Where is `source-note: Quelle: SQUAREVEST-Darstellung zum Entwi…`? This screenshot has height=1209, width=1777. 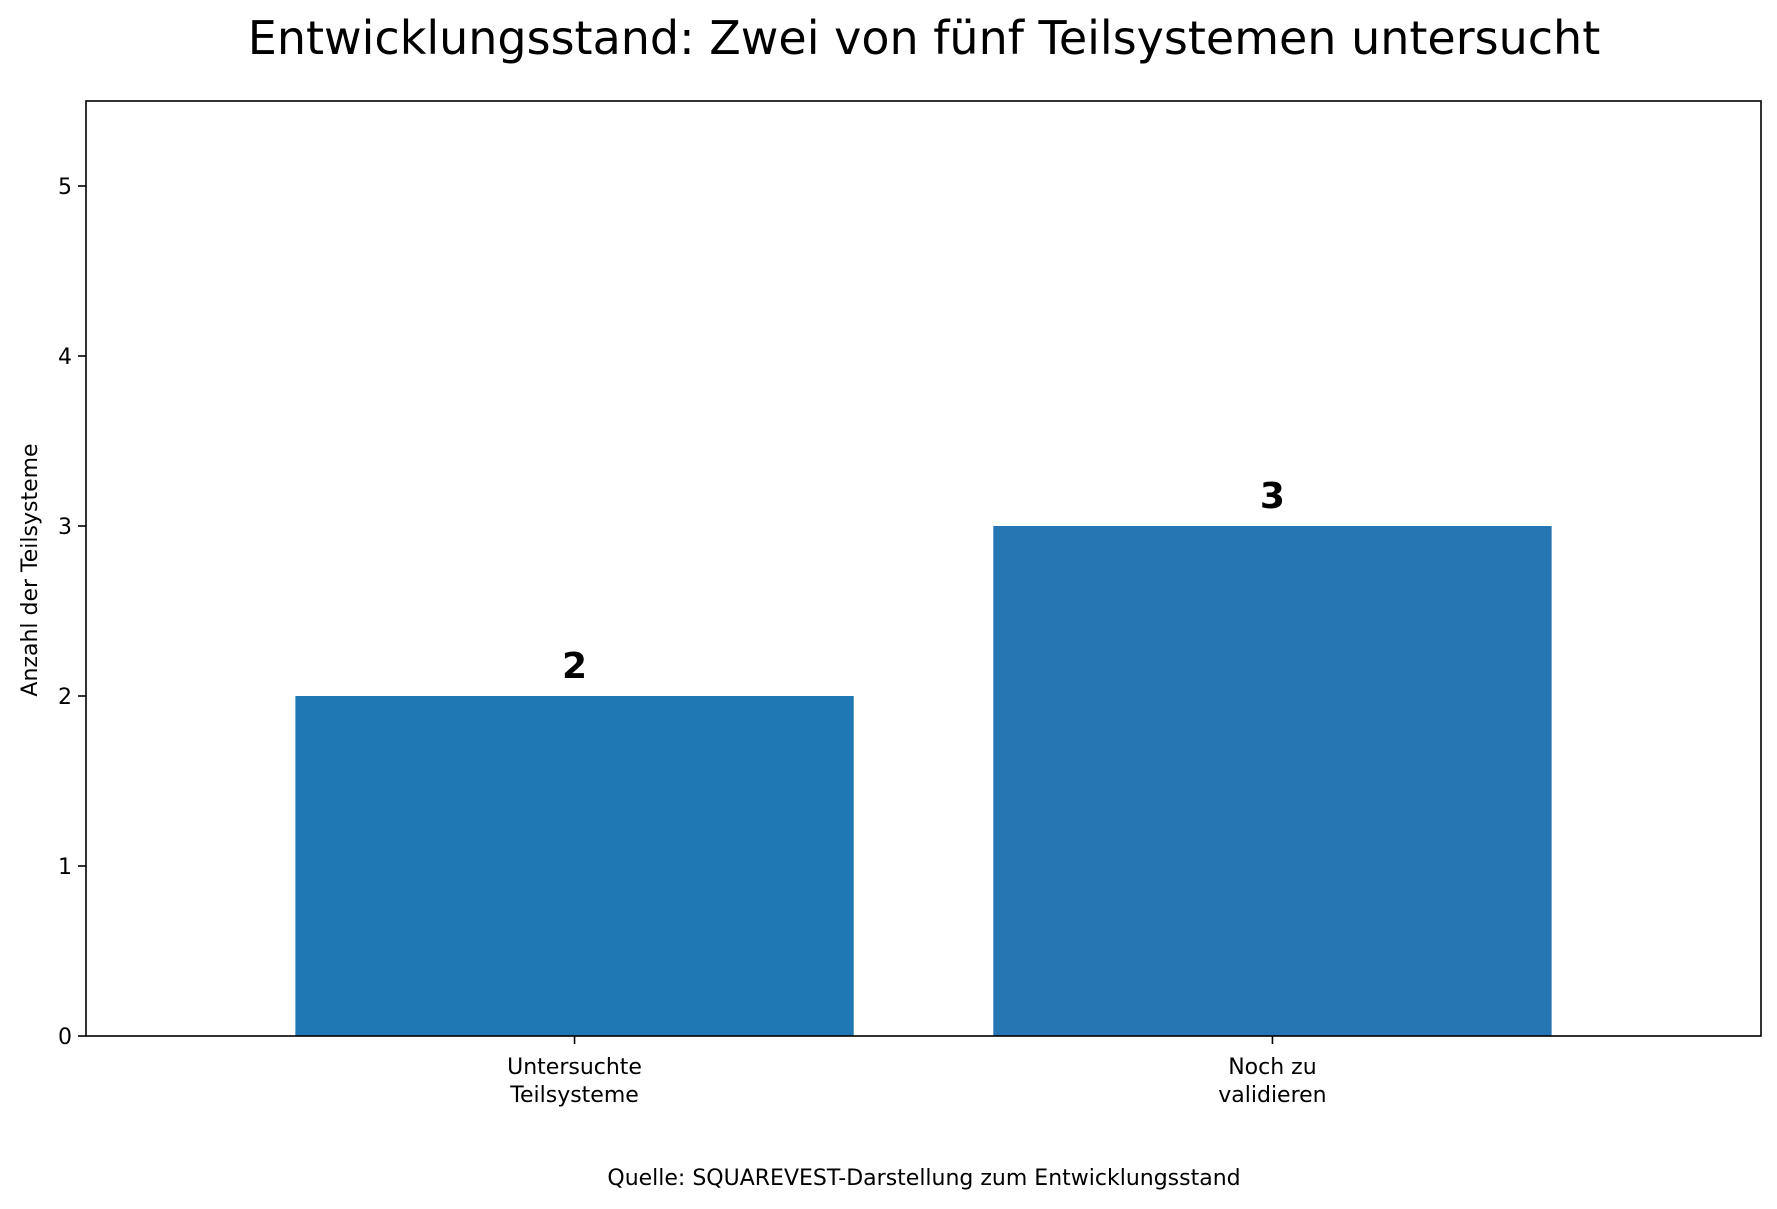 source-note: Quelle: SQUAREVEST-Darstellung zum Entwi… is located at coordinates (923, 1178).